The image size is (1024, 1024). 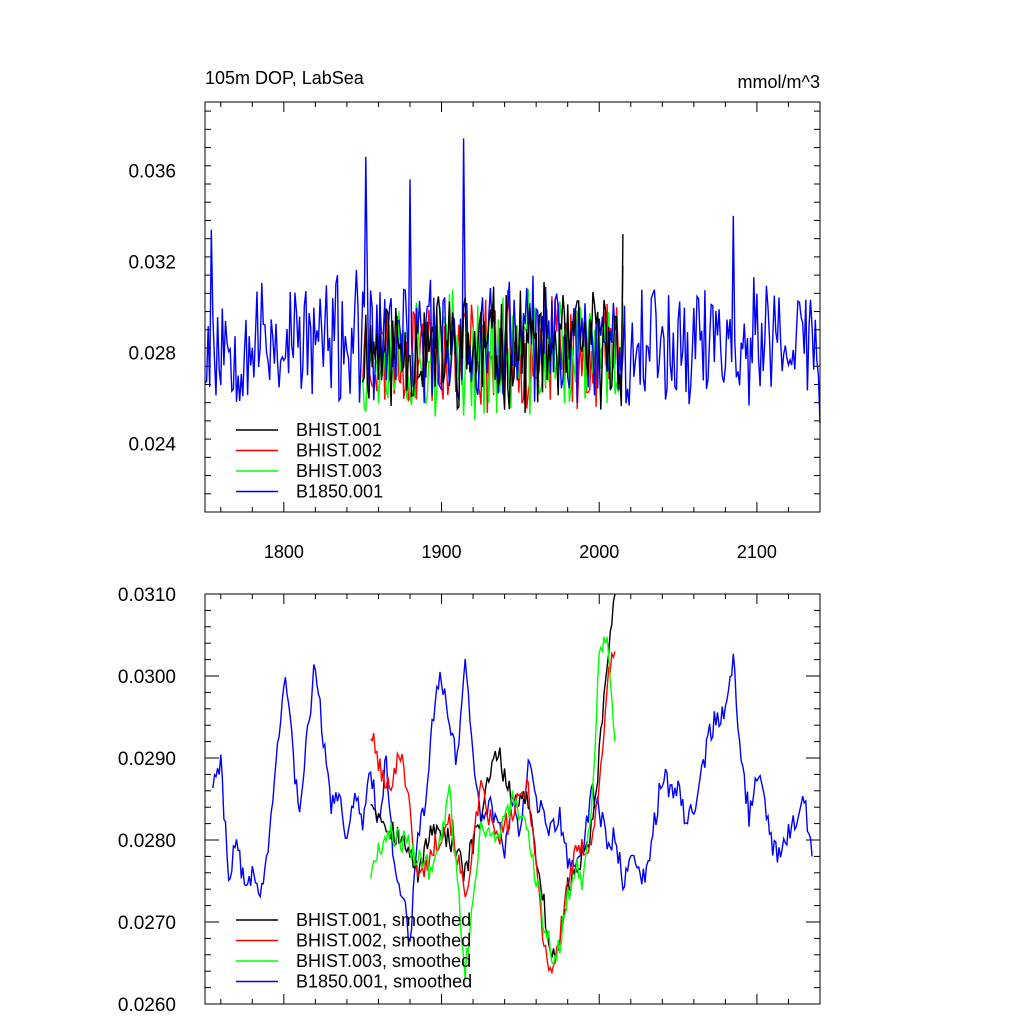 What do you see at coordinates (147, 1005) in the screenshot?
I see `y-tick-label: 0.0260` at bounding box center [147, 1005].